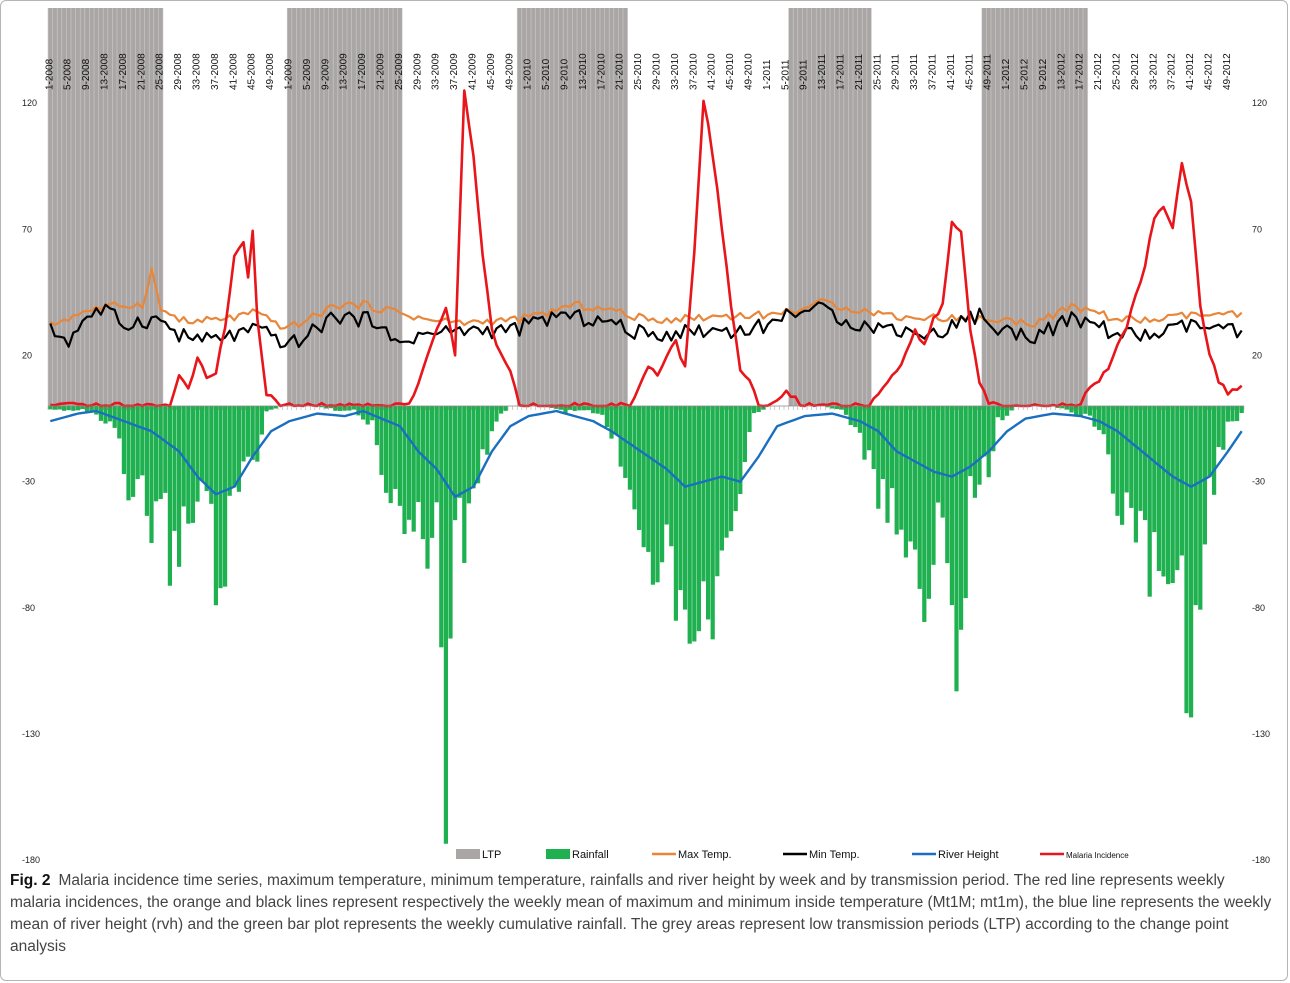 This screenshot has width=1290, height=983. What do you see at coordinates (86, 74) in the screenshot?
I see `x-tick-label: 9-2008` at bounding box center [86, 74].